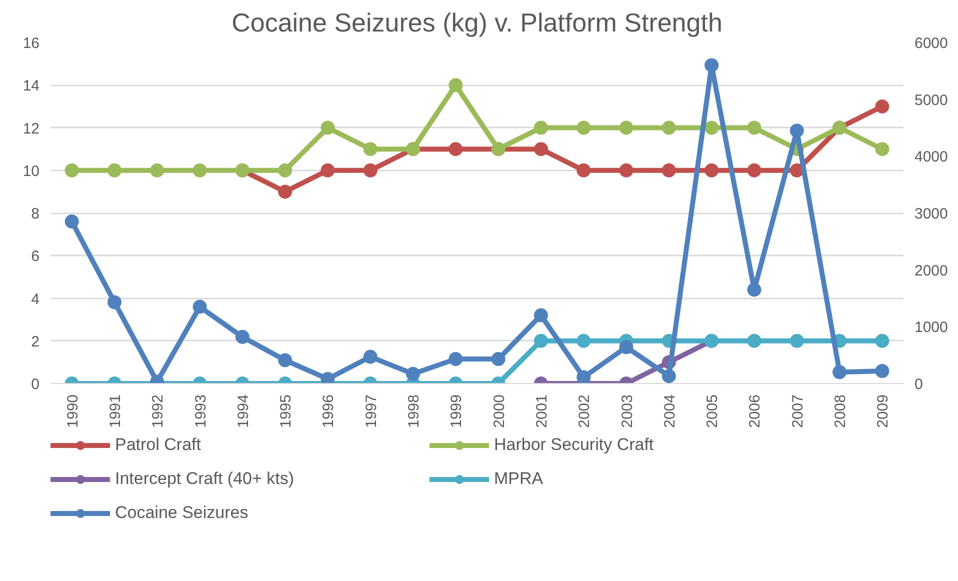 The width and height of the screenshot is (958, 581). What do you see at coordinates (918, 384) in the screenshot?
I see `y2-tick-label: 0` at bounding box center [918, 384].